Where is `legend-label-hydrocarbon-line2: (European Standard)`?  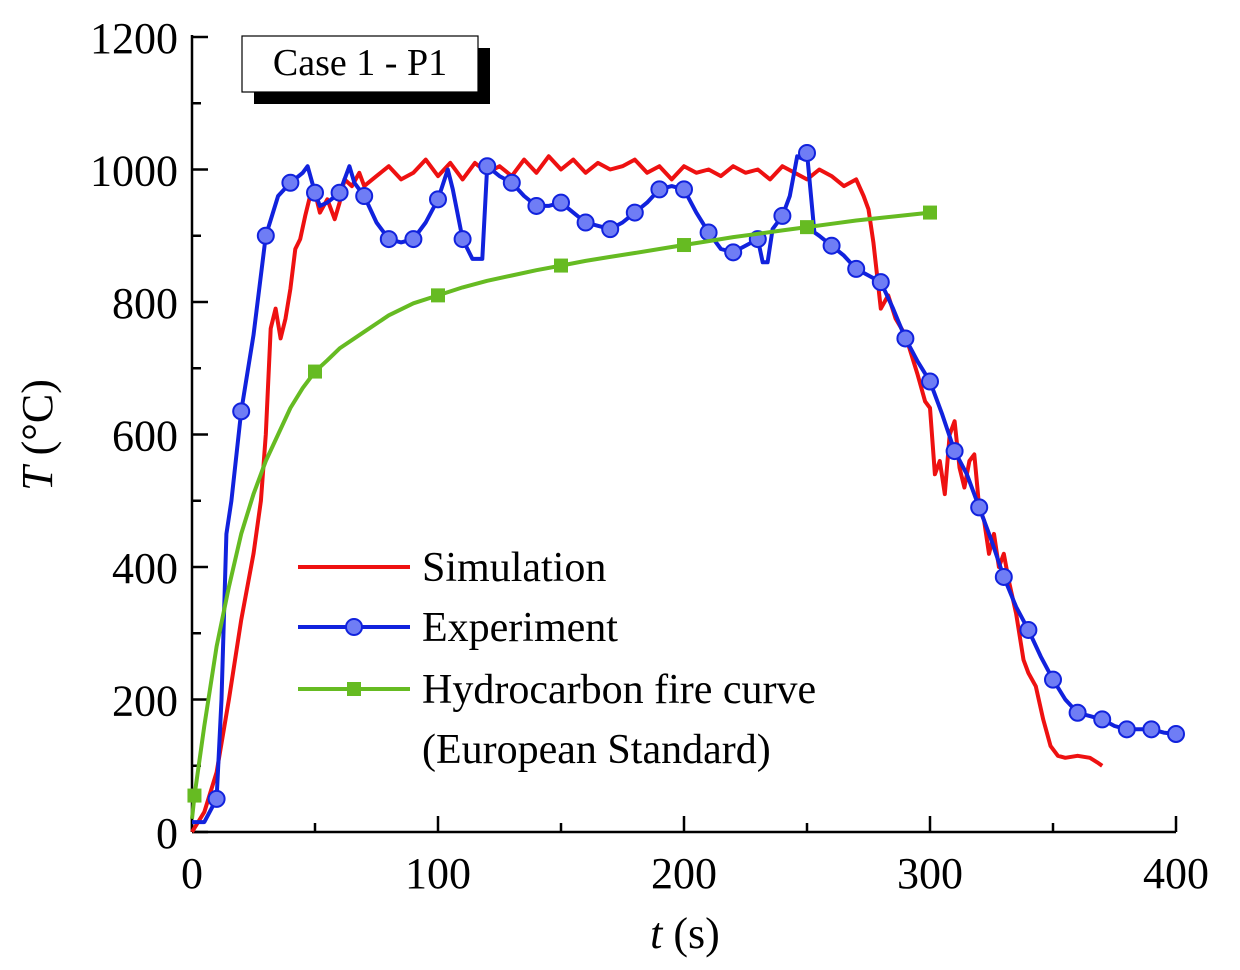
legend-label-hydrocarbon-line2: (European Standard) is located at coordinates (596, 750).